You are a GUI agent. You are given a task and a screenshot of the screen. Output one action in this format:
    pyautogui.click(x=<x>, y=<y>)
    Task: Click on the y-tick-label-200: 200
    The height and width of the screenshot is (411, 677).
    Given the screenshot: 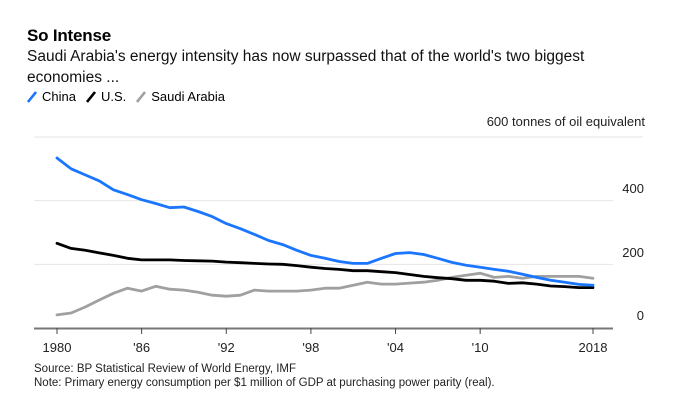 What is the action you would take?
    pyautogui.click(x=633, y=252)
    